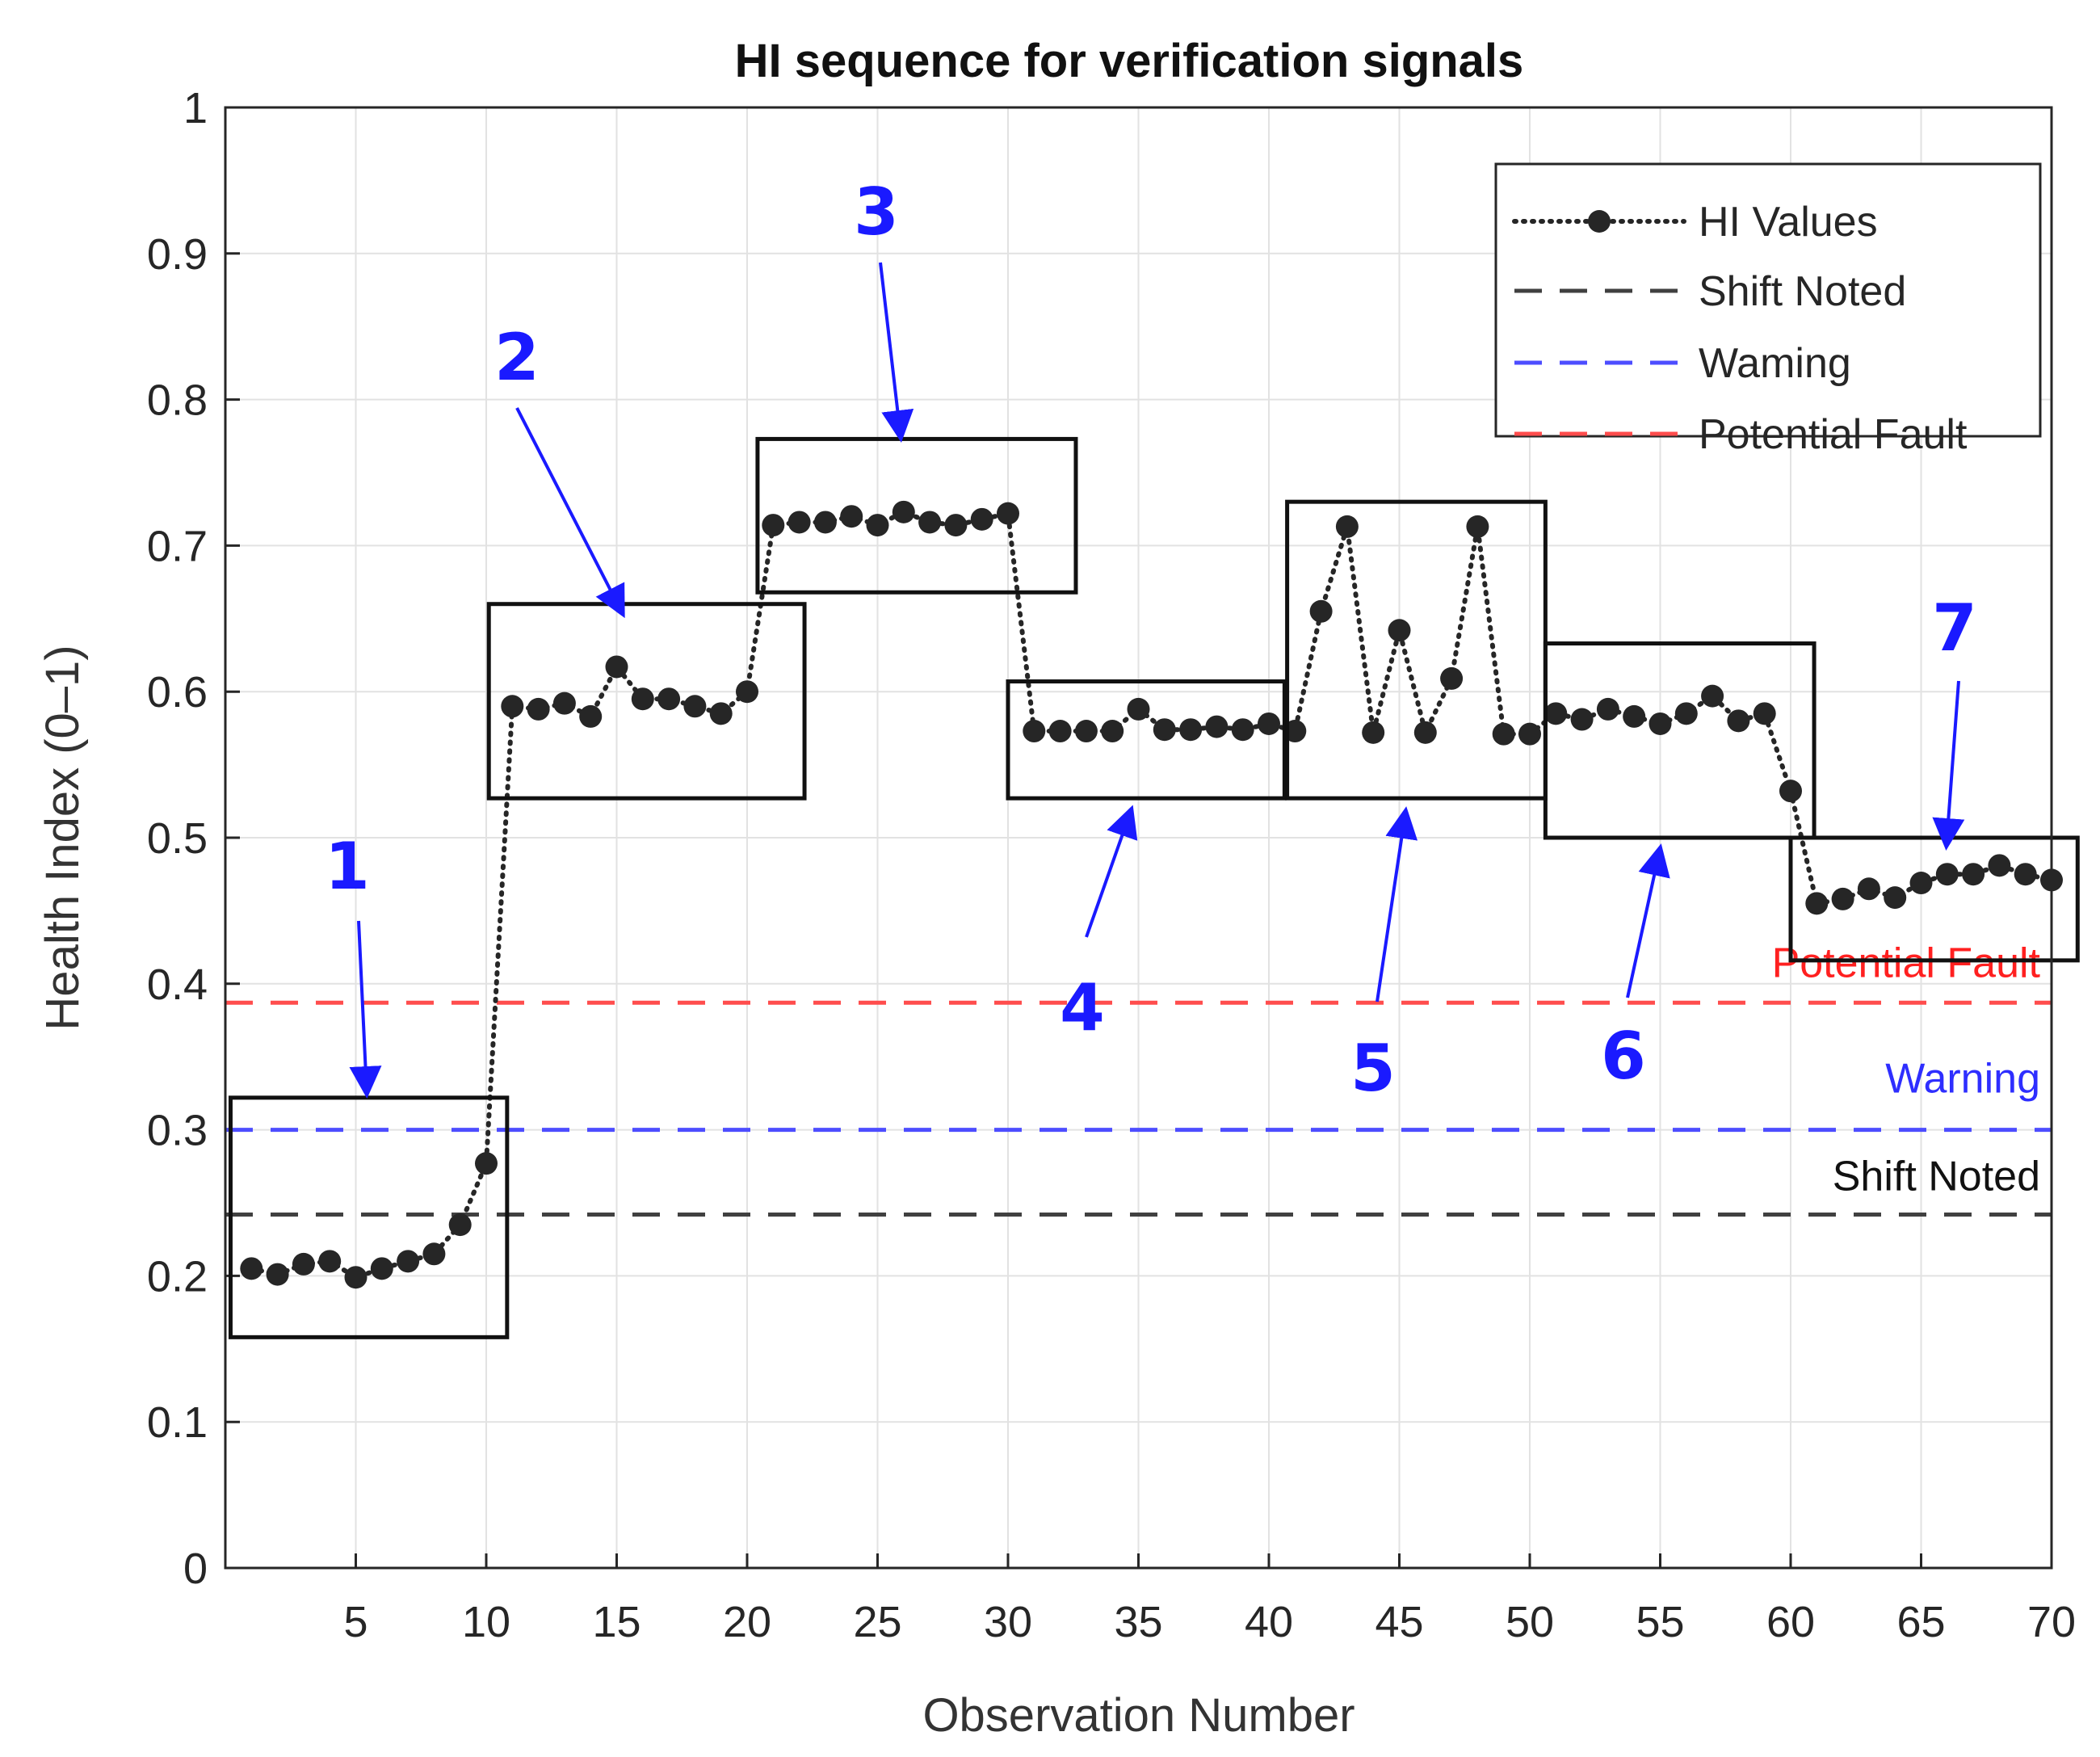  What do you see at coordinates (1399, 1622) in the screenshot?
I see `x-tick-label: 45` at bounding box center [1399, 1622].